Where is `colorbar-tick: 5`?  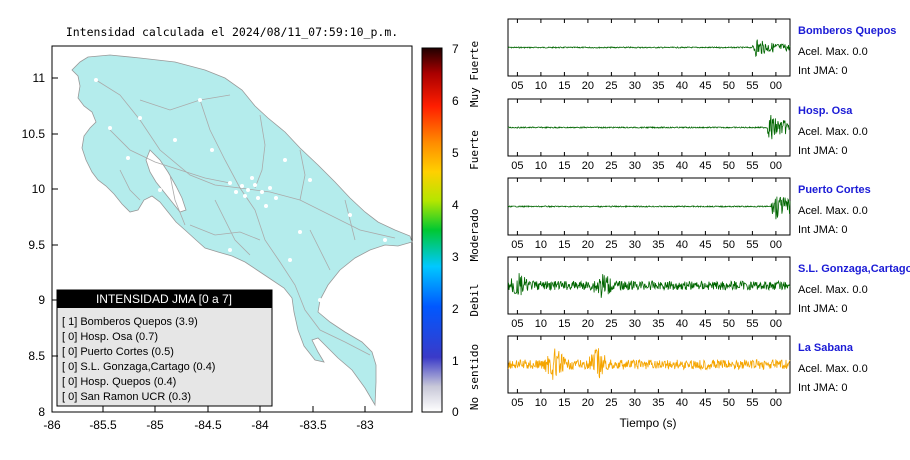
colorbar-tick: 5 is located at coordinates (455, 153).